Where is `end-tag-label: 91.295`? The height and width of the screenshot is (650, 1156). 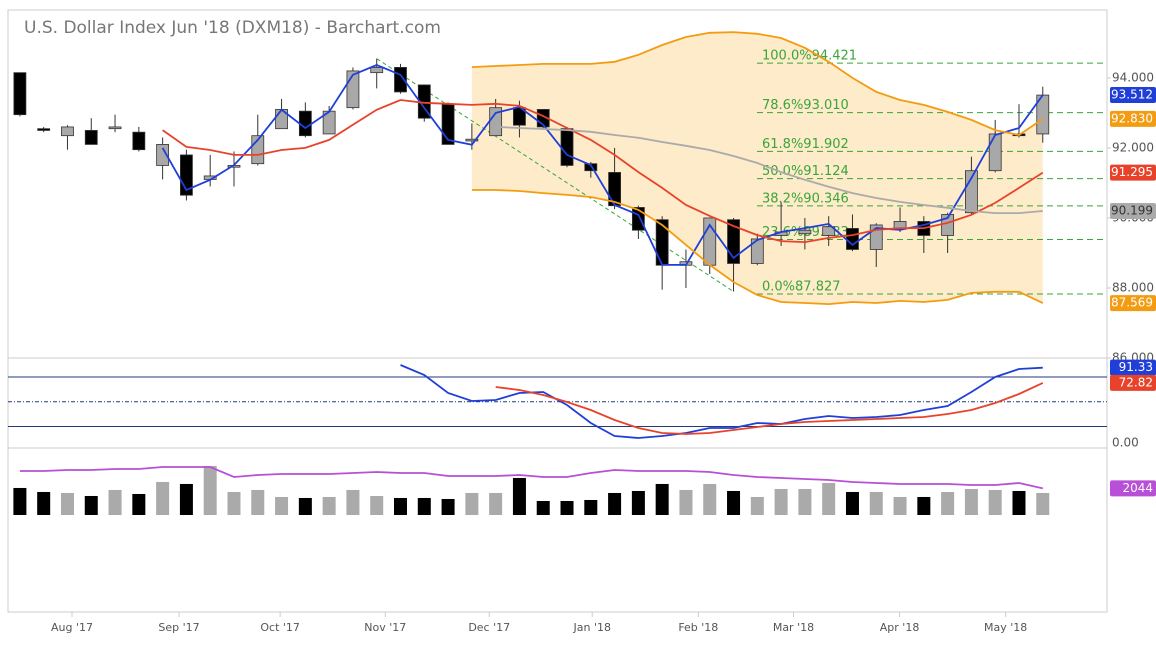
end-tag-label: 91.295 is located at coordinates (1132, 172).